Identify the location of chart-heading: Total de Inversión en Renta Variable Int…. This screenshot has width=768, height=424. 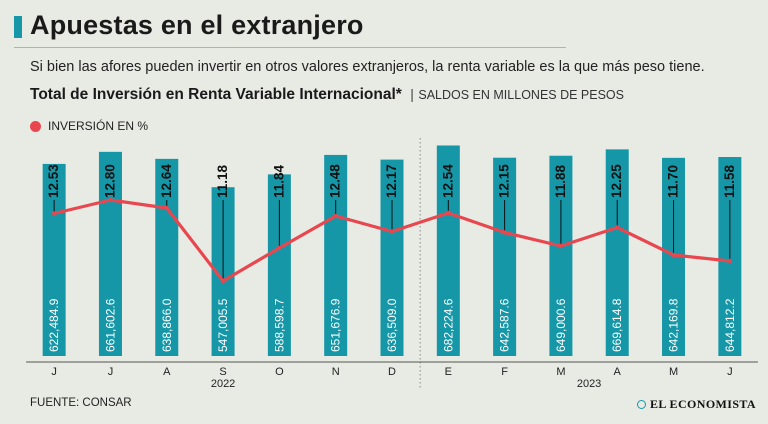
(327, 95).